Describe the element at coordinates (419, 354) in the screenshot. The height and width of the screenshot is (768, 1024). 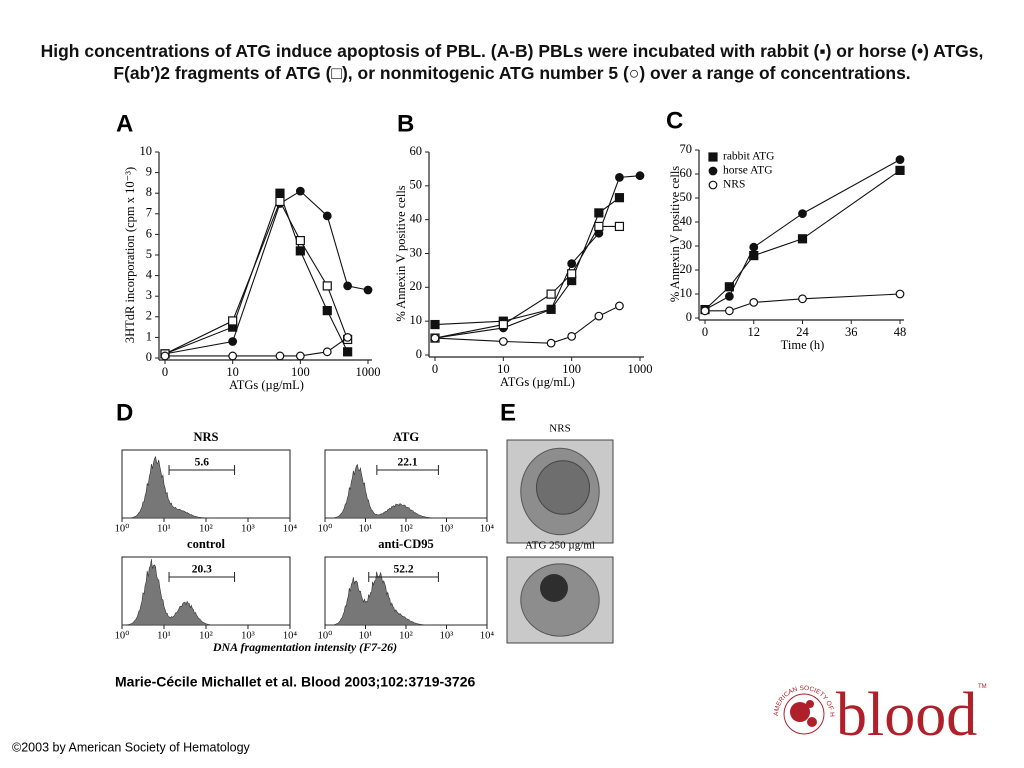
I see `y-tick-label: 0` at that location.